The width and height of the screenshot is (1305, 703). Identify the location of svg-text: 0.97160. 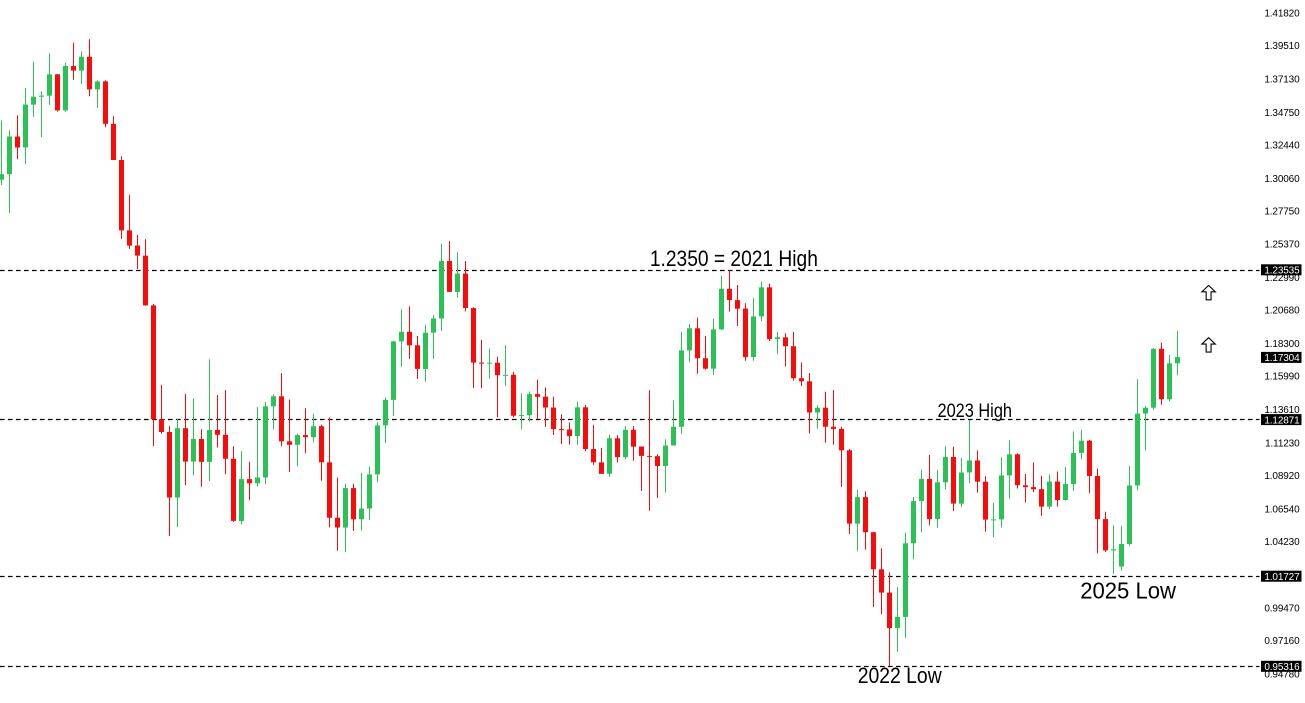
(1282, 641).